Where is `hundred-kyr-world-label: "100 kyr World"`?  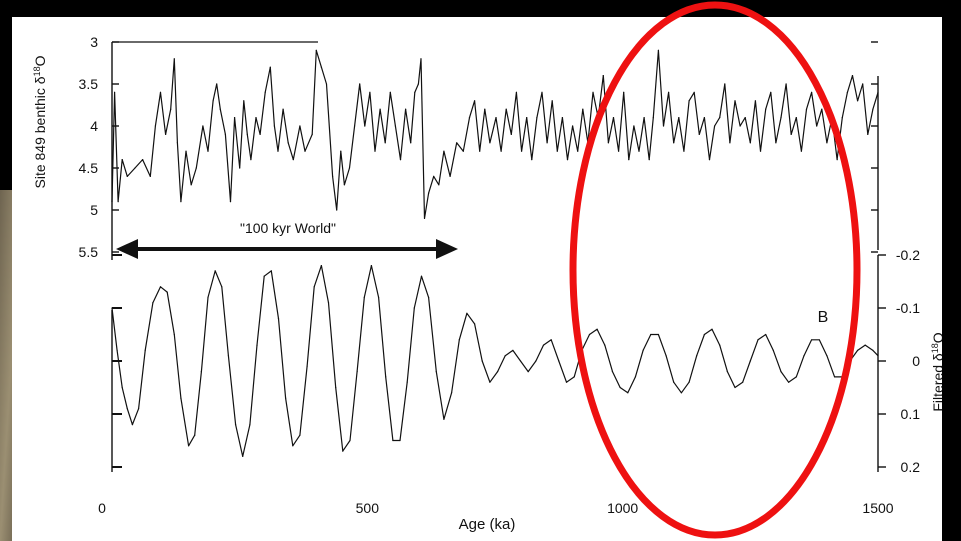
hundred-kyr-world-label: "100 kyr World" is located at coordinates (288, 228).